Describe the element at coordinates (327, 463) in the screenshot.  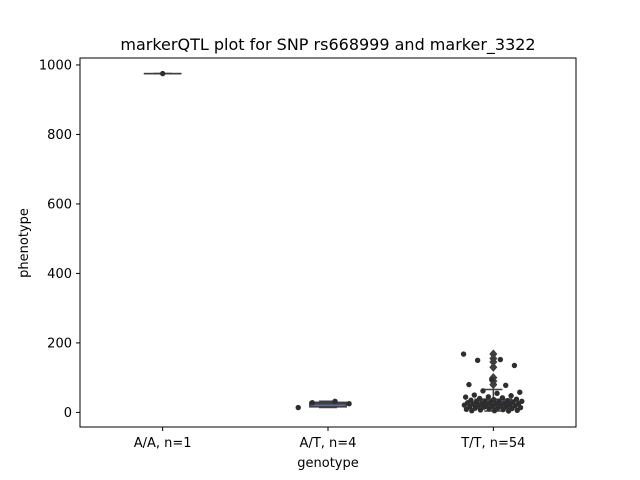
I see `x-axis-label: genotype` at that location.